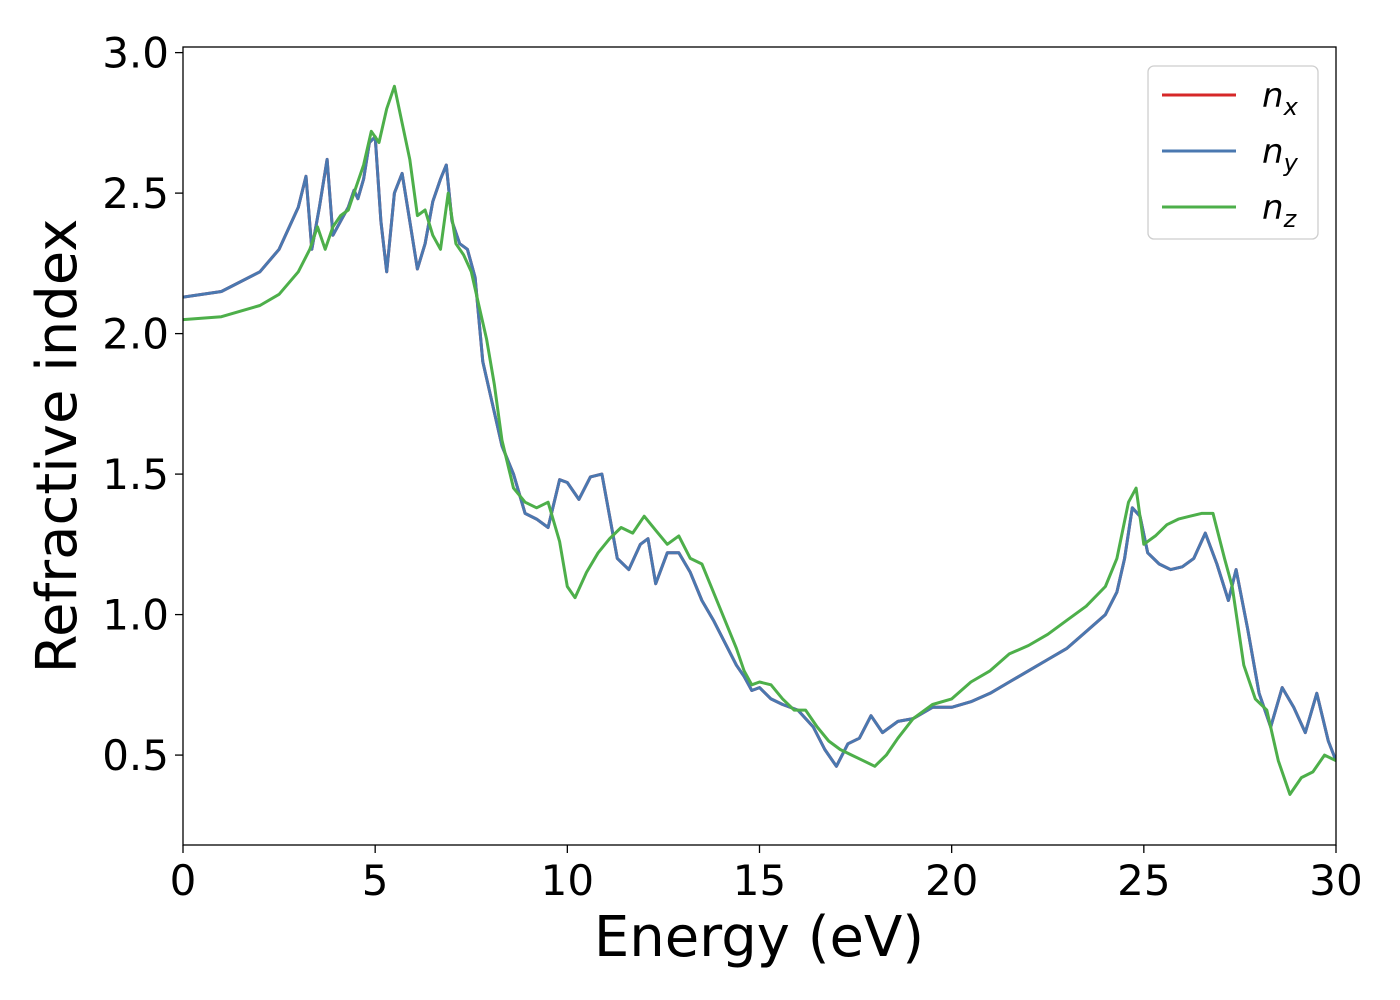  I want to click on y-tick-label: 1.0, so click(135, 615).